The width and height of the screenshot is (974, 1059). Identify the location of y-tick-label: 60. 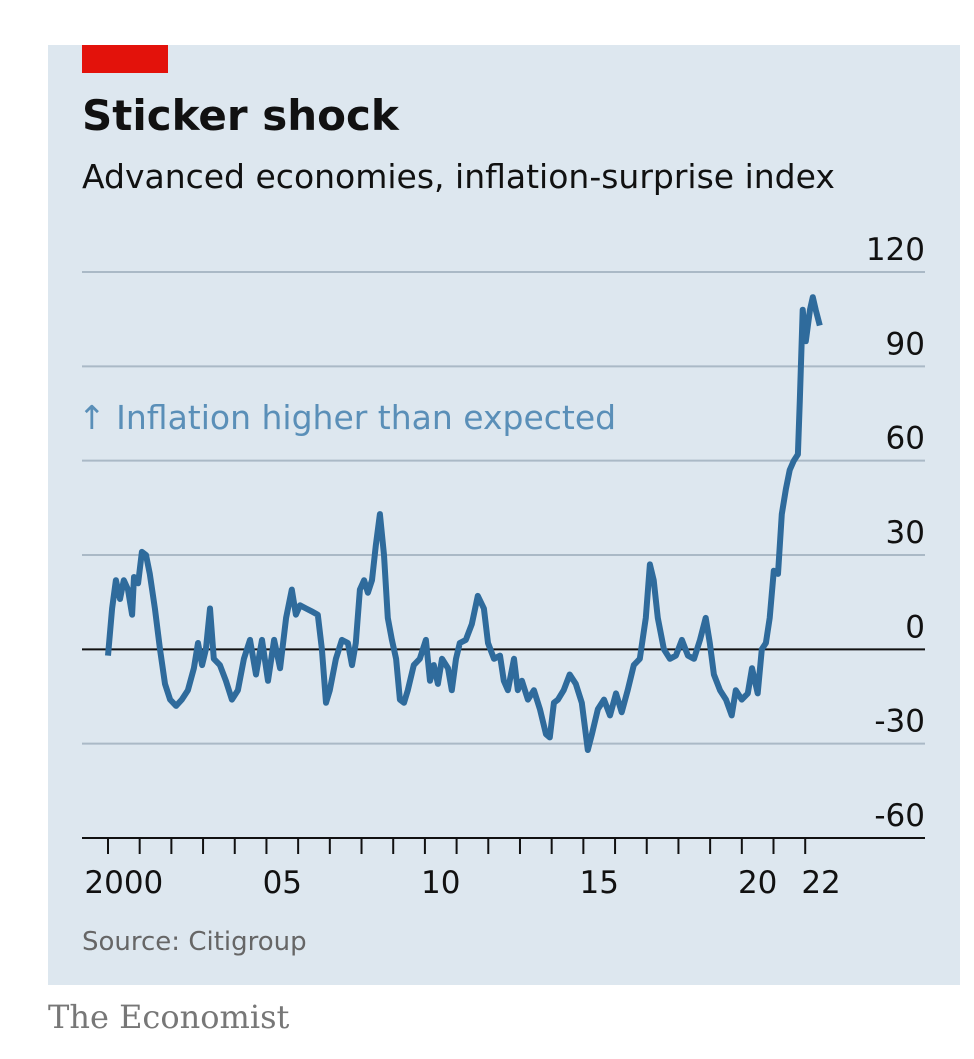
(905, 439).